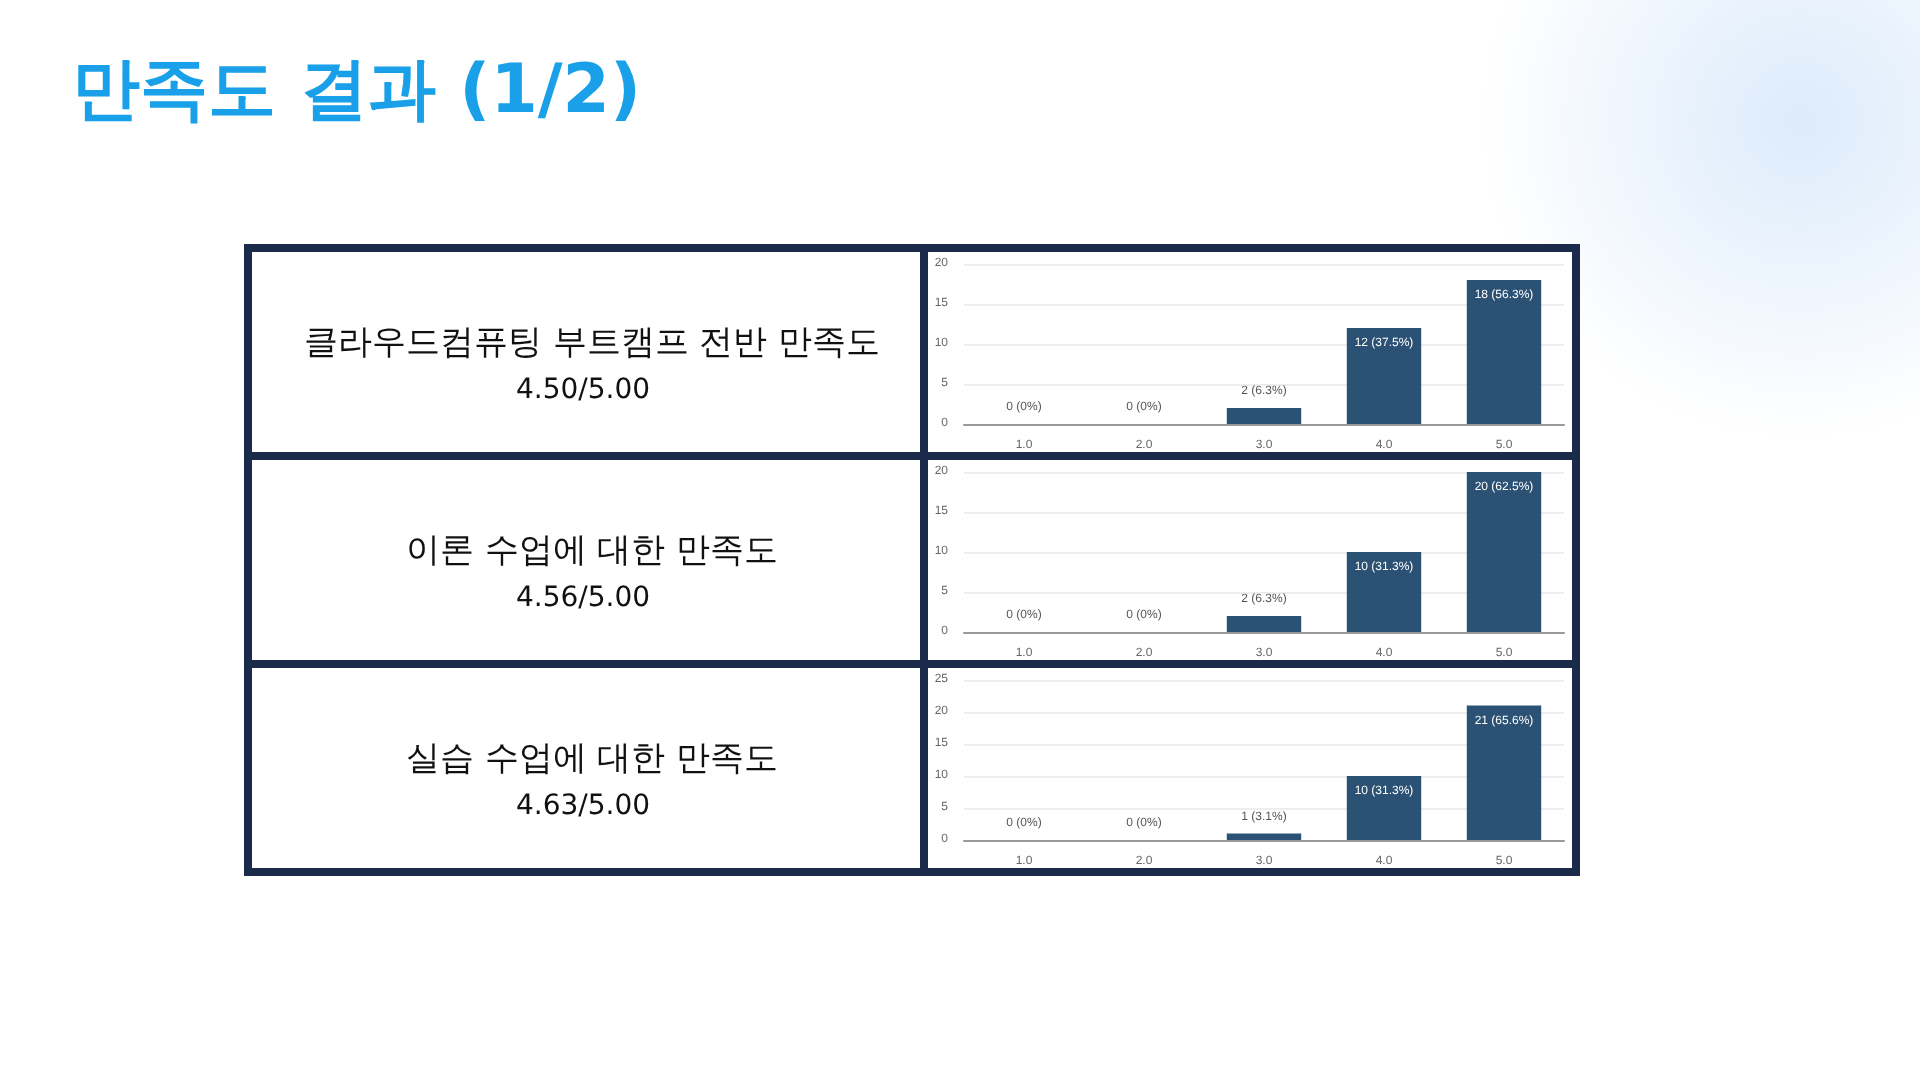  I want to click on text: 실습 수업에 대한 만족도, so click(592, 759).